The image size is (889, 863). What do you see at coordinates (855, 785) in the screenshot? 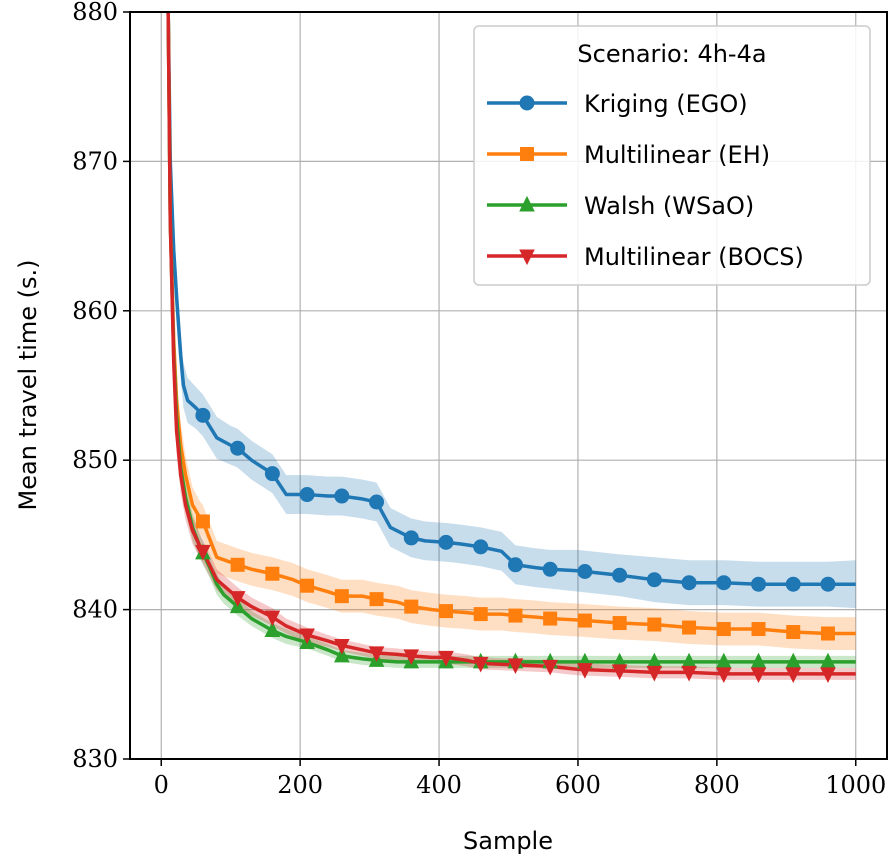
I see `x-tick-label: 1000` at bounding box center [855, 785].